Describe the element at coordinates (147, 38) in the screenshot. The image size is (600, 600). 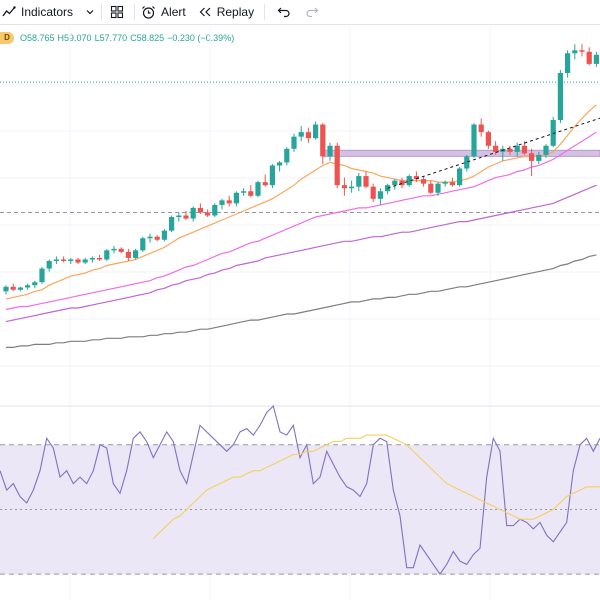
I see `close-value: C58.825` at that location.